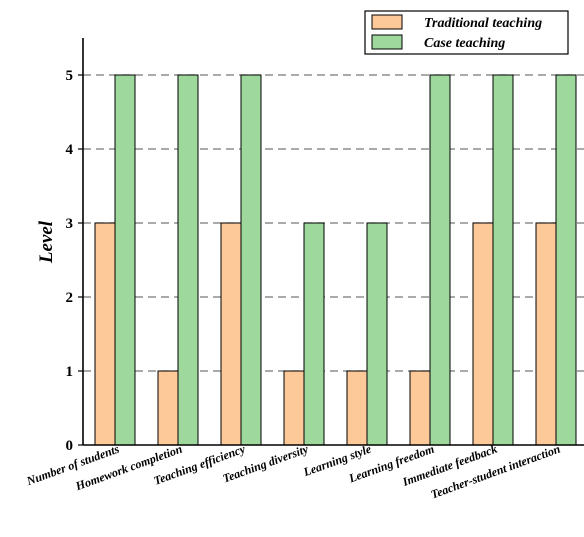  What do you see at coordinates (70, 372) in the screenshot?
I see `y-tick-label-1: 1` at bounding box center [70, 372].